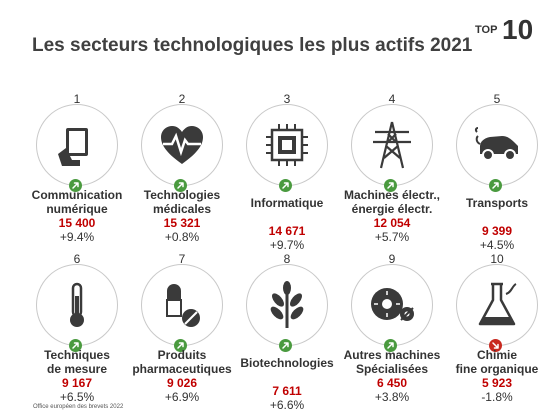 This screenshot has height=420, width=560. What do you see at coordinates (392, 369) in the screenshot?
I see `sector-label-line2: Spécialisées` at bounding box center [392, 369].